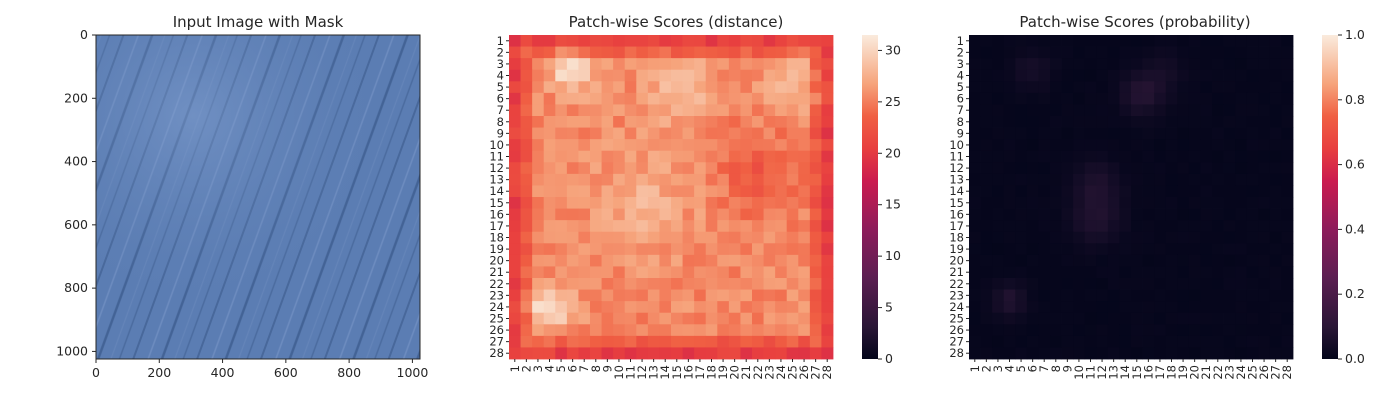  What do you see at coordinates (893, 101) in the screenshot?
I see `distance-cbar-tick-label: 25` at bounding box center [893, 101].